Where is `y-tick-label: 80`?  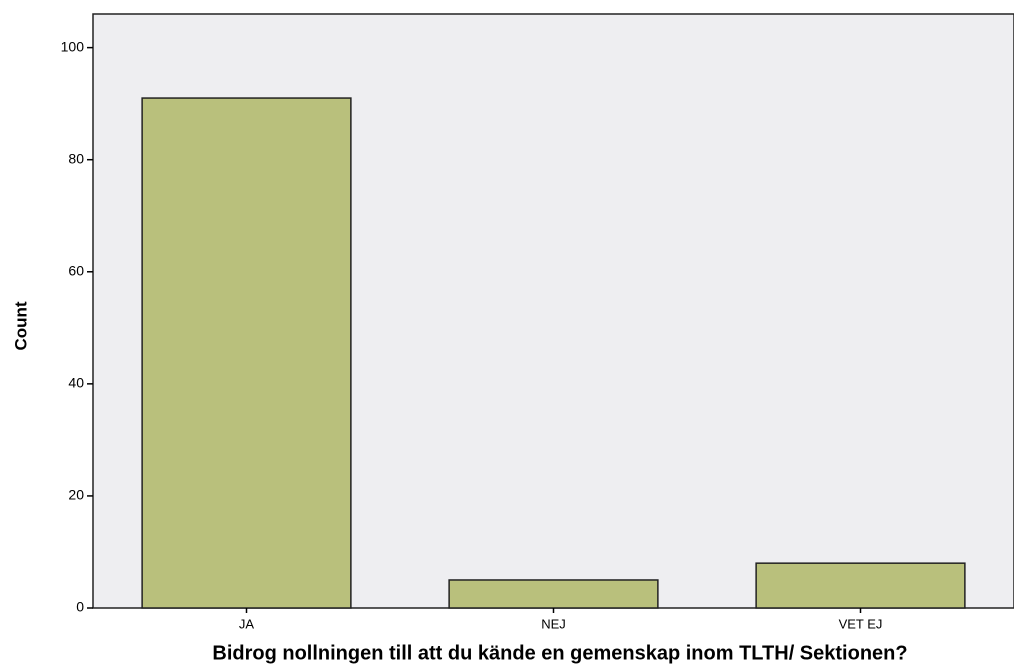
y-tick-label: 80 is located at coordinates (76, 158).